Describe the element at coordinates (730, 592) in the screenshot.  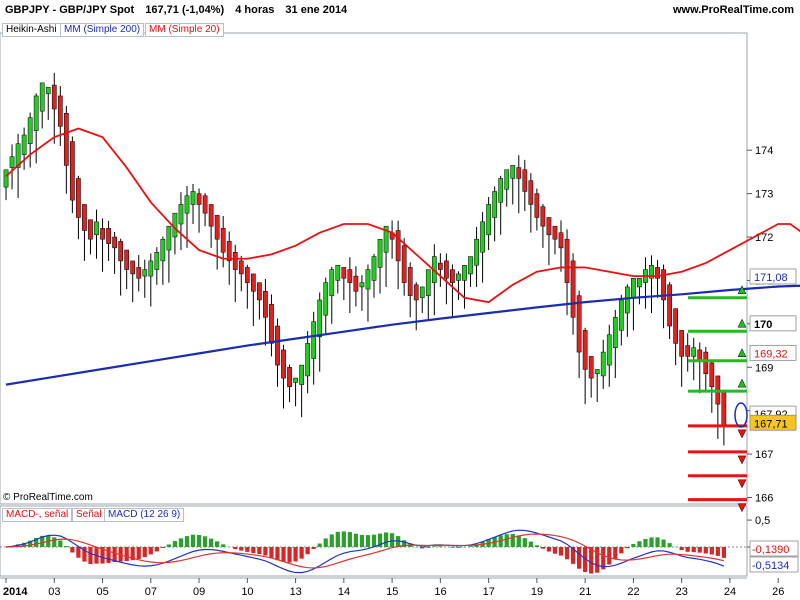
I see `x-tick-label: 24` at that location.